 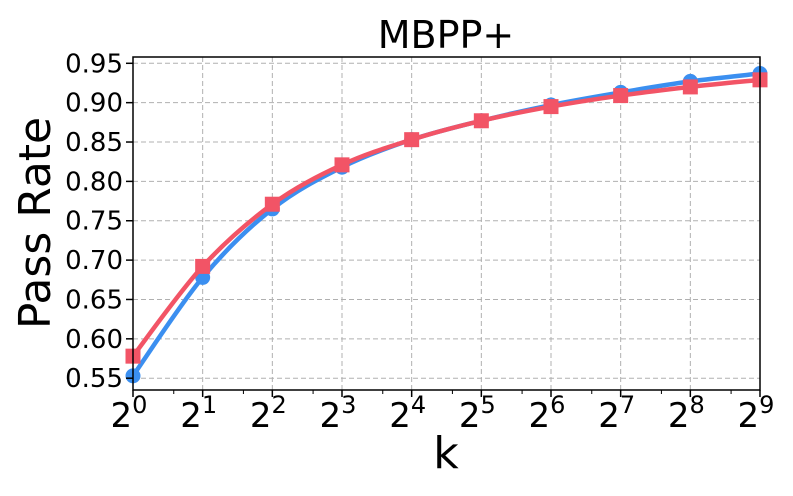 I want to click on x-tick-label: 25, so click(x=477, y=413).